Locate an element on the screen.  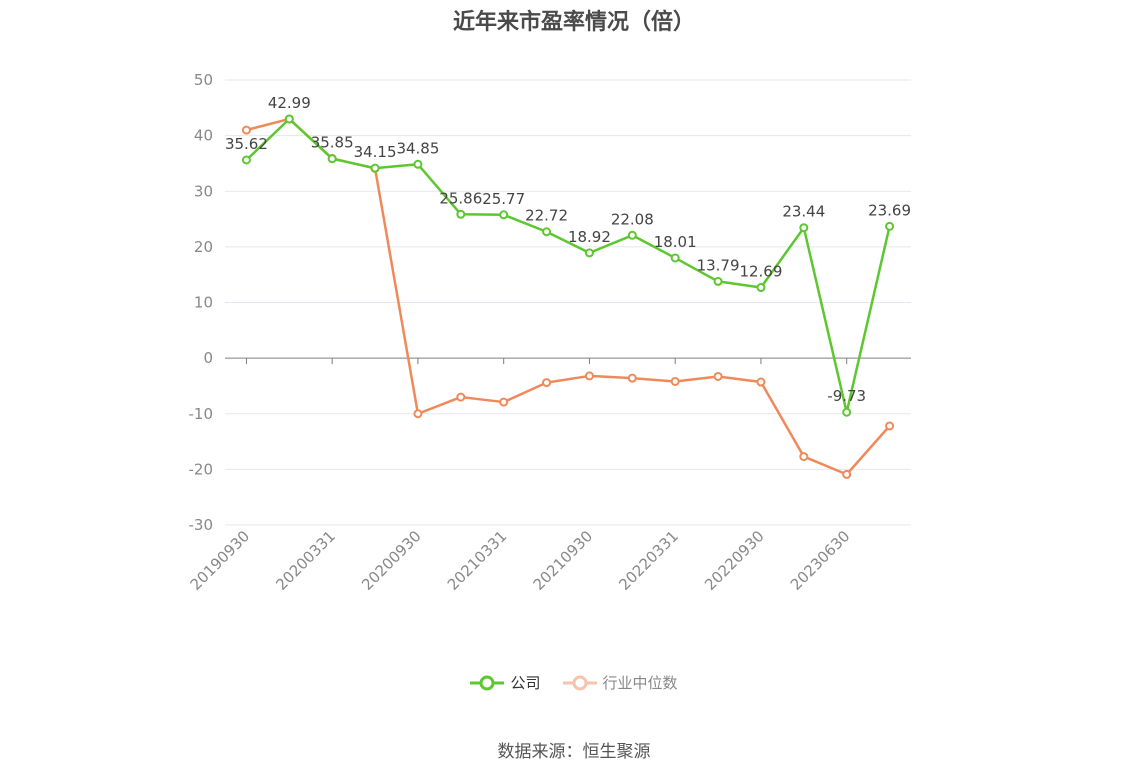
data-label: 42.99 is located at coordinates (289, 103).